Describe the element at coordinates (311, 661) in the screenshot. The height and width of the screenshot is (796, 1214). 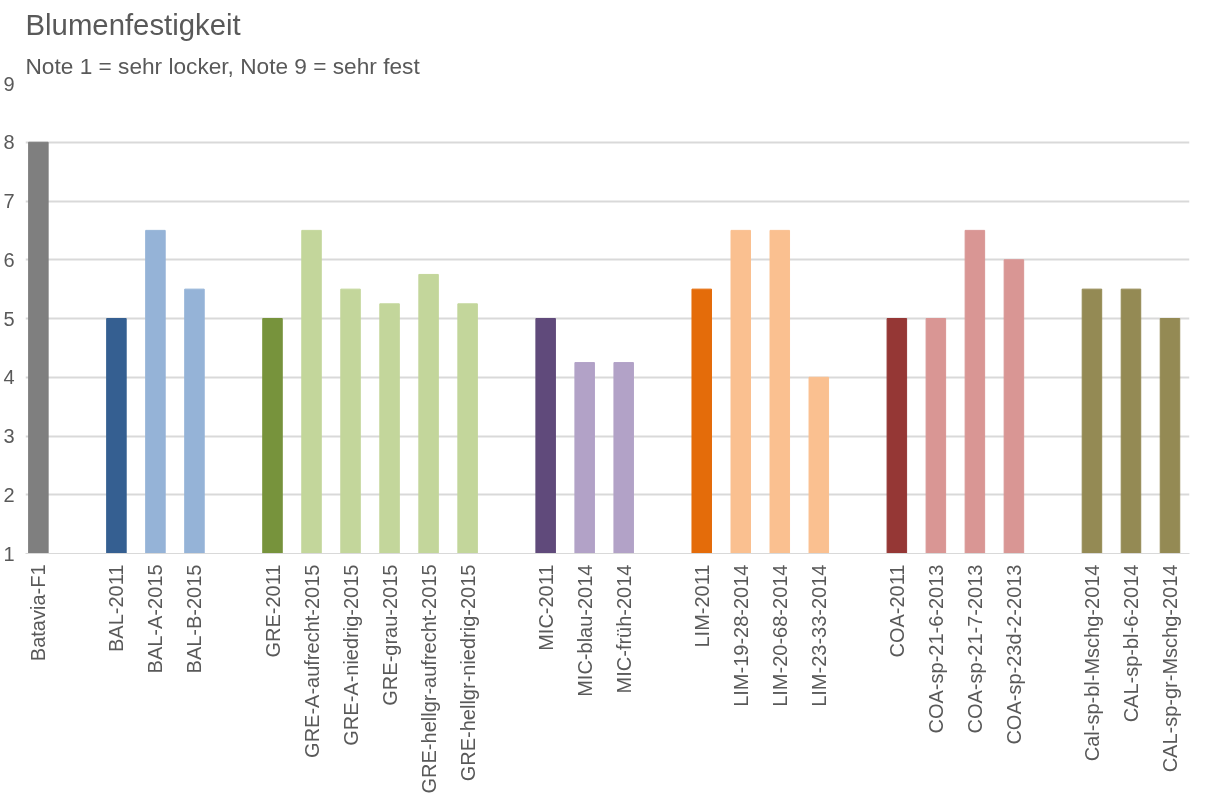
I see `x-tick-label: GRE-A-aufrecht-2015` at that location.